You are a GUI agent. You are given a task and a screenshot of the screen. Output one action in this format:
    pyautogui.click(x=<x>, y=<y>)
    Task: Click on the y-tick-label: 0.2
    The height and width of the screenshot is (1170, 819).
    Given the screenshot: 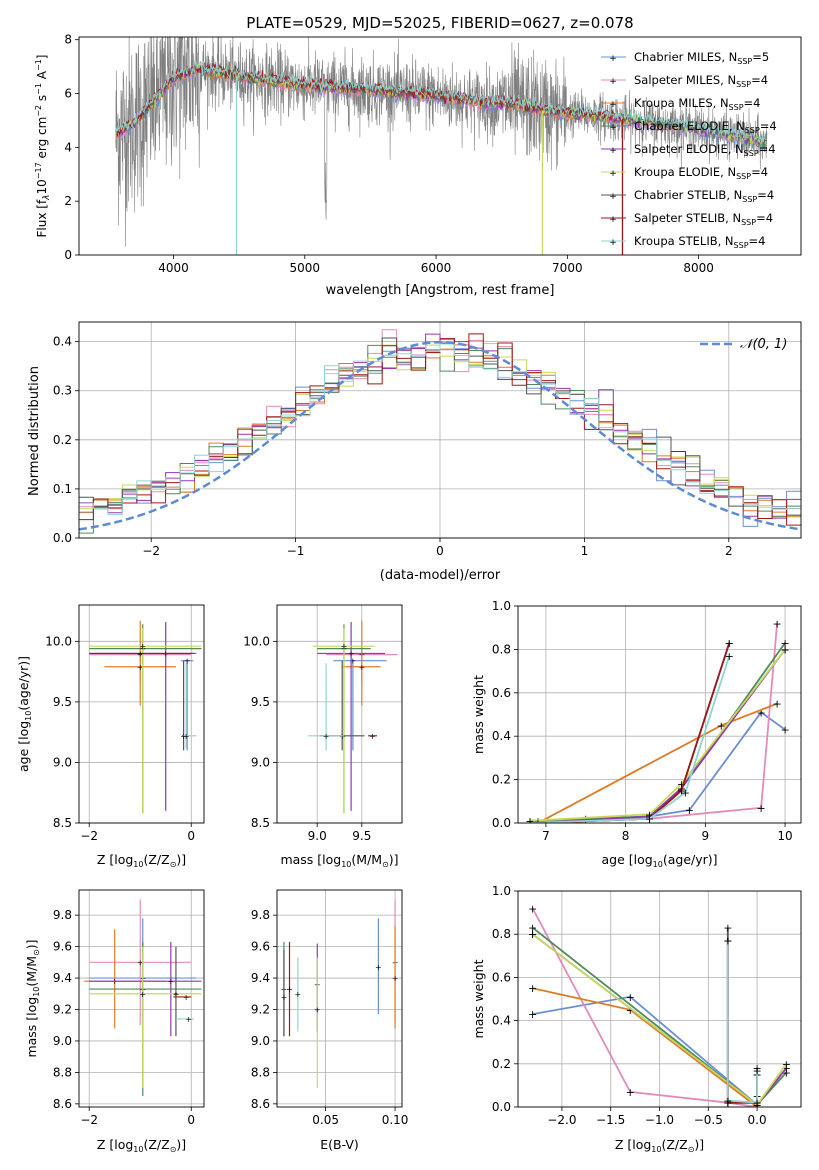 What is the action you would take?
    pyautogui.click(x=501, y=1064)
    